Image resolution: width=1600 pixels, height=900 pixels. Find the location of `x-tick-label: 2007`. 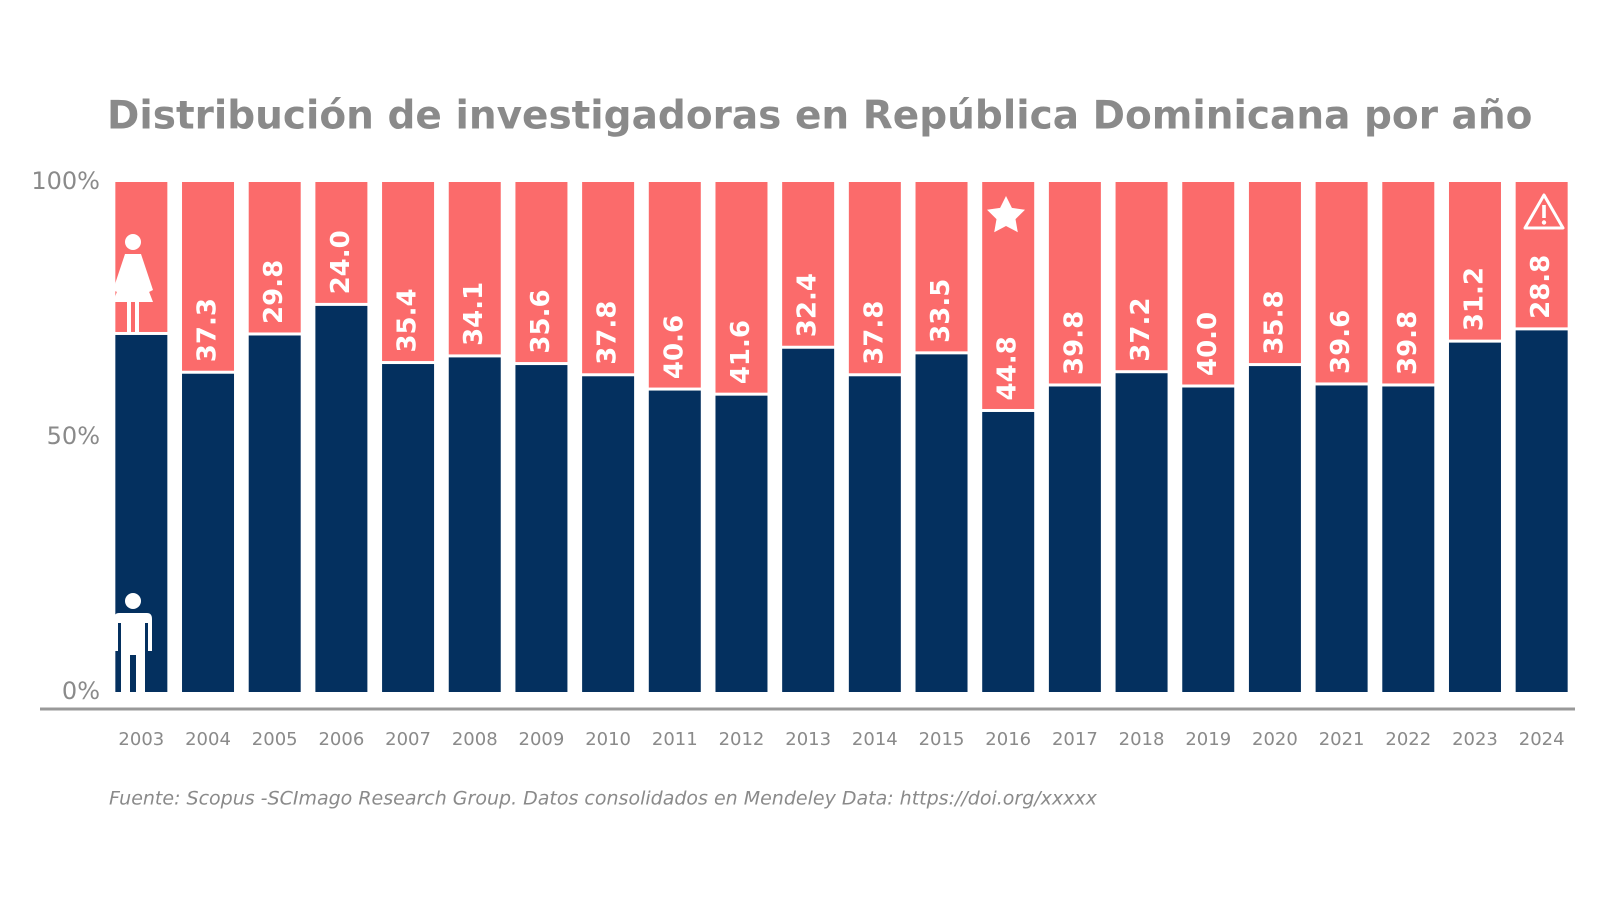

x-tick-label: 2007 is located at coordinates (408, 739).